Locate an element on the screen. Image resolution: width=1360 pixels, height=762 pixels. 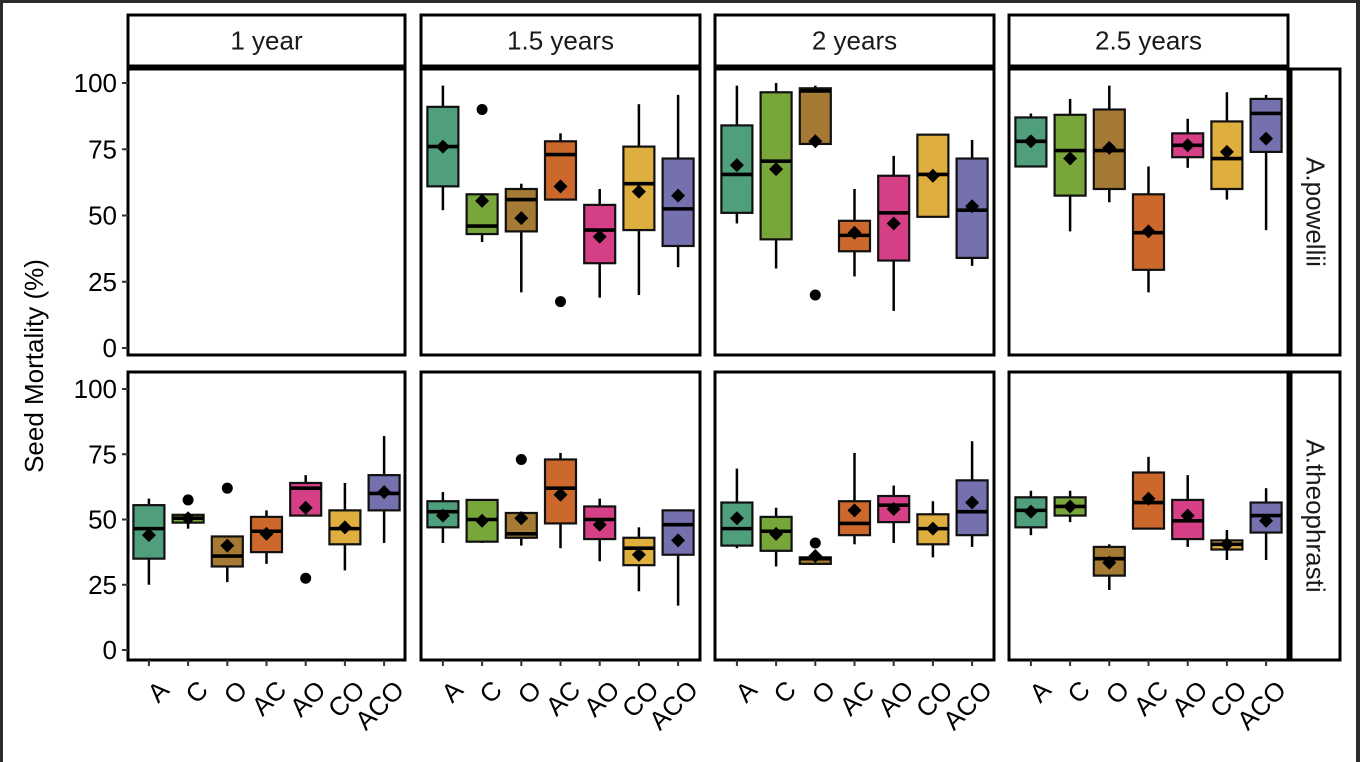
strip-box-2-years is located at coordinates (854, 40).